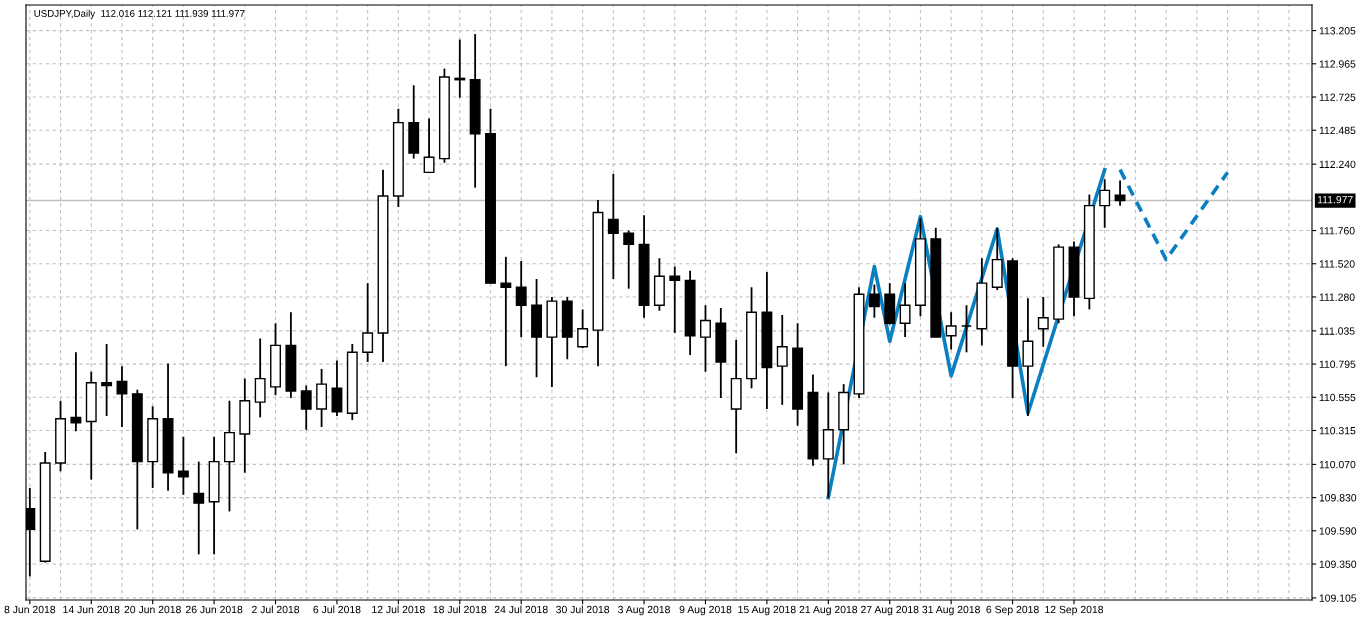 This screenshot has width=1364, height=618. I want to click on x-tick-label: 26 Jun 2018, so click(214, 609).